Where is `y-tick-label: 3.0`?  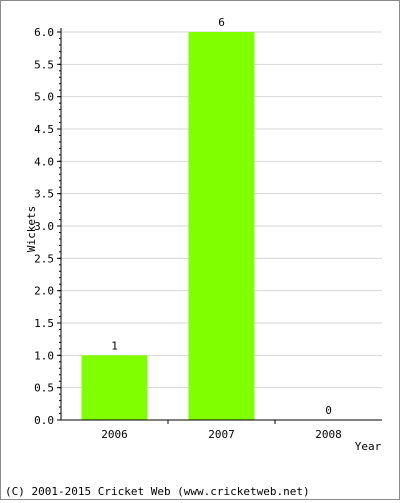
y-tick-label: 3.0 is located at coordinates (44, 226).